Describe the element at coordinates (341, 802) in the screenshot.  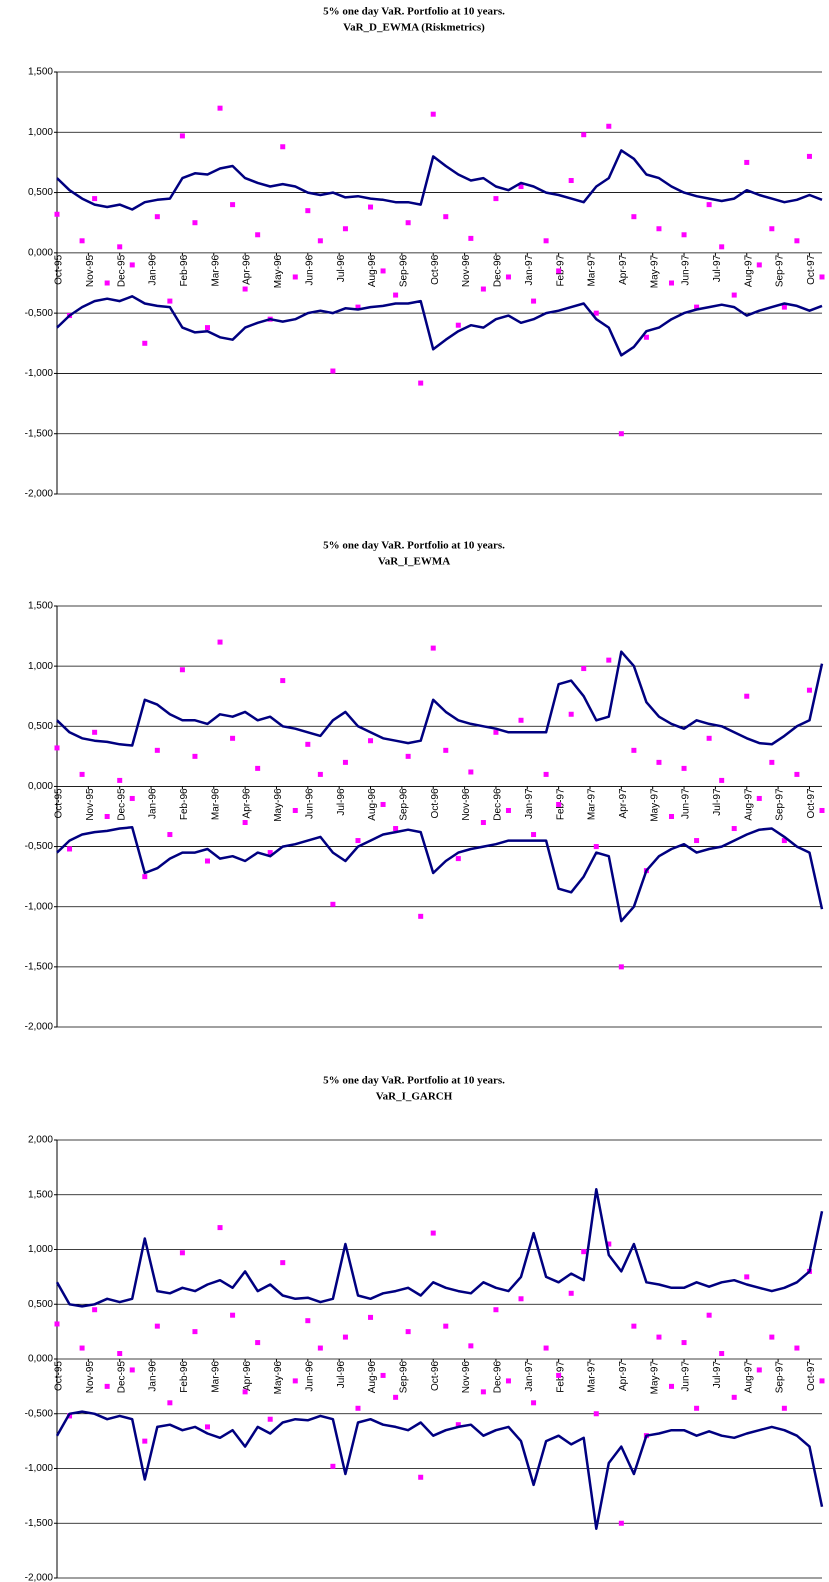
I see `x-tick-label: Jul-96` at that location.